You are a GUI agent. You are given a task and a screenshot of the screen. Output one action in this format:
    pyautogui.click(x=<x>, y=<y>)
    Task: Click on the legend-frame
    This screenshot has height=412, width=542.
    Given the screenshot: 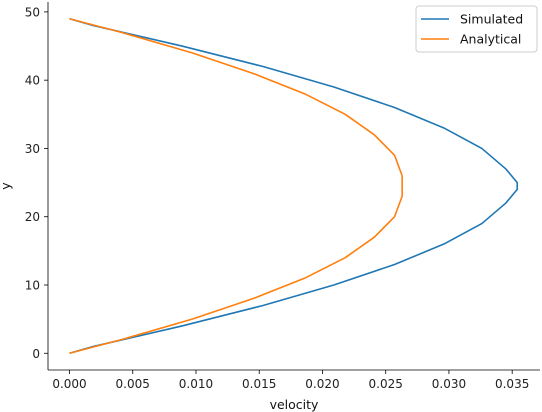 What is the action you would take?
    pyautogui.click(x=476, y=29)
    